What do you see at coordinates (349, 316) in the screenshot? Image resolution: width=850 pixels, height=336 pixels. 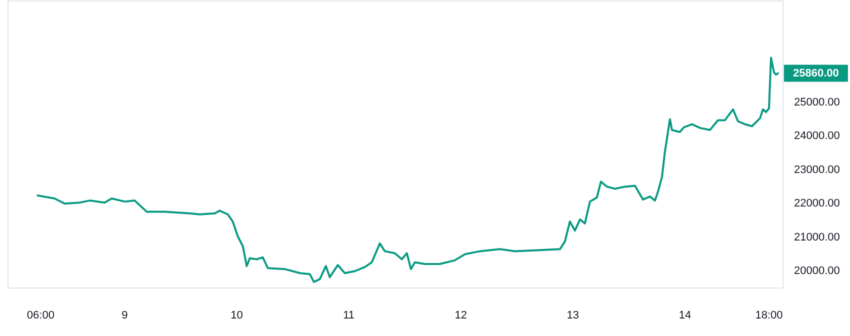 I see `x-tick-label: 11` at bounding box center [349, 316].